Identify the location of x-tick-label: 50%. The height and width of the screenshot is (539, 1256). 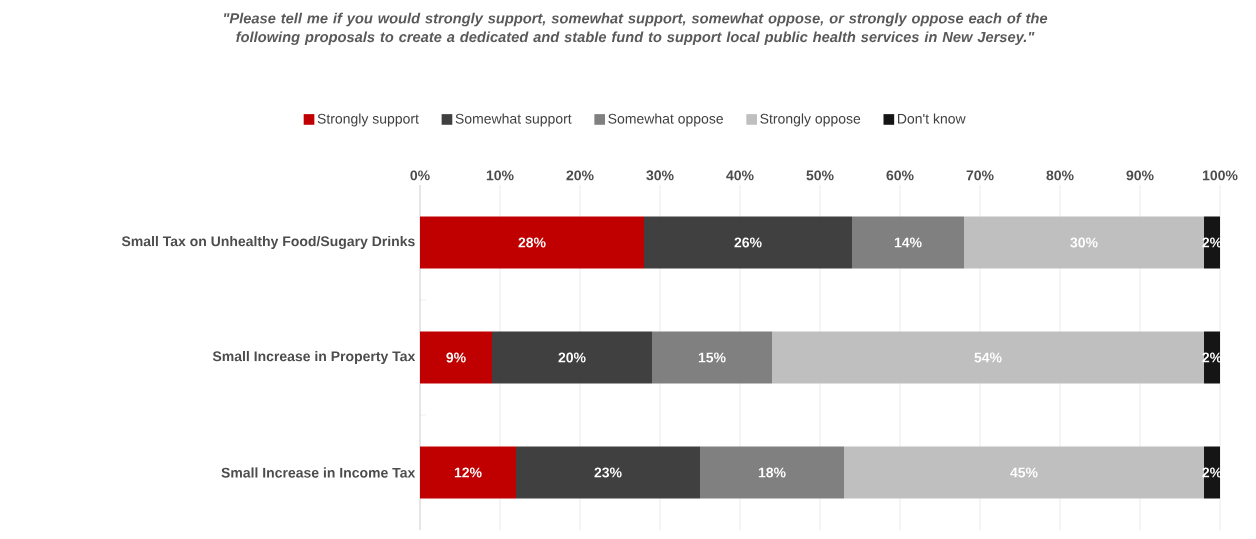
(820, 175).